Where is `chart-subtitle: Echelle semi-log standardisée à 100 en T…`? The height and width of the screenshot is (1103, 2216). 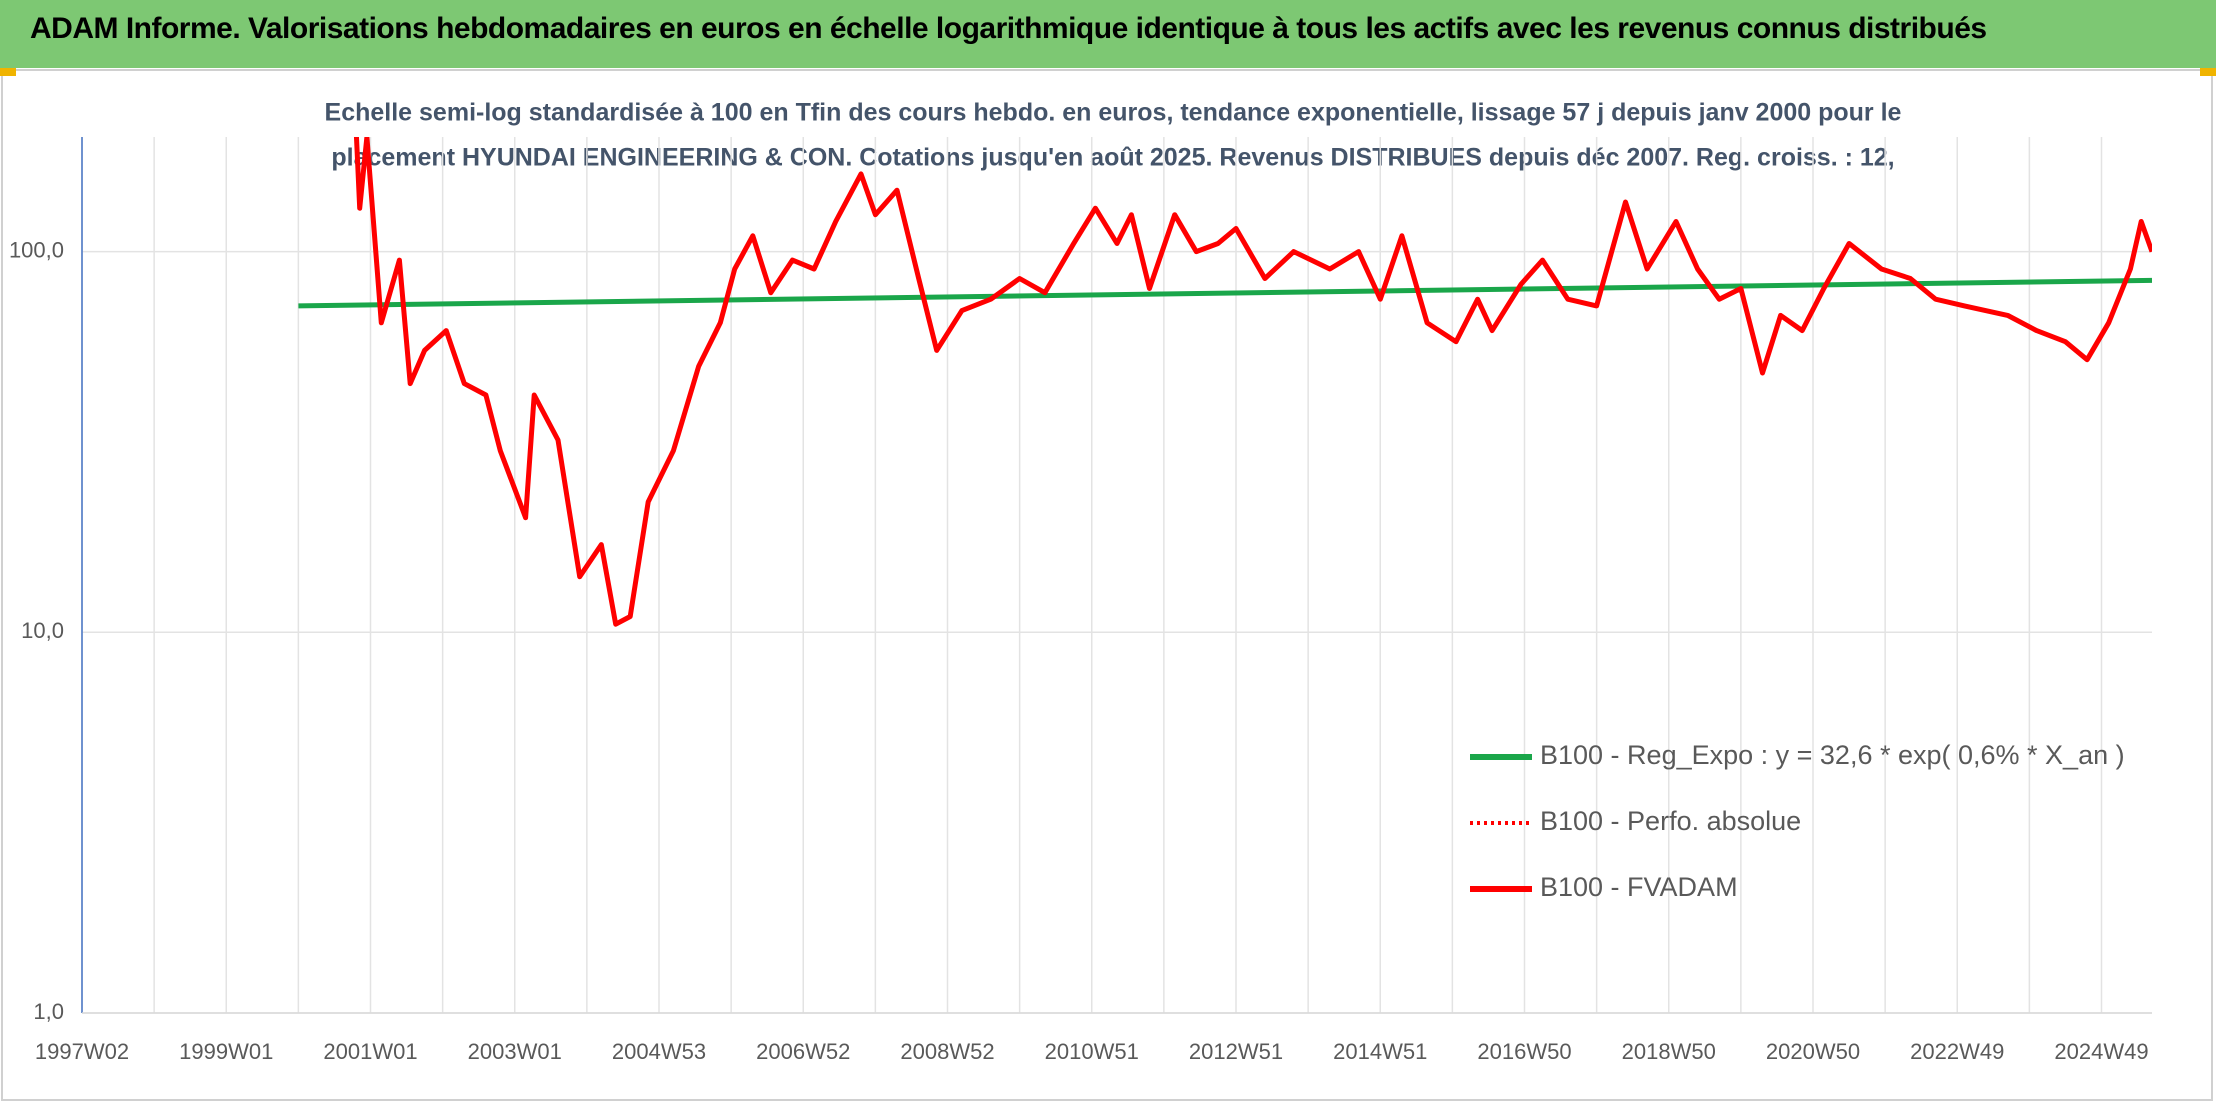 chart-subtitle: Echelle semi-log standardisée à 100 en T… is located at coordinates (1113, 113).